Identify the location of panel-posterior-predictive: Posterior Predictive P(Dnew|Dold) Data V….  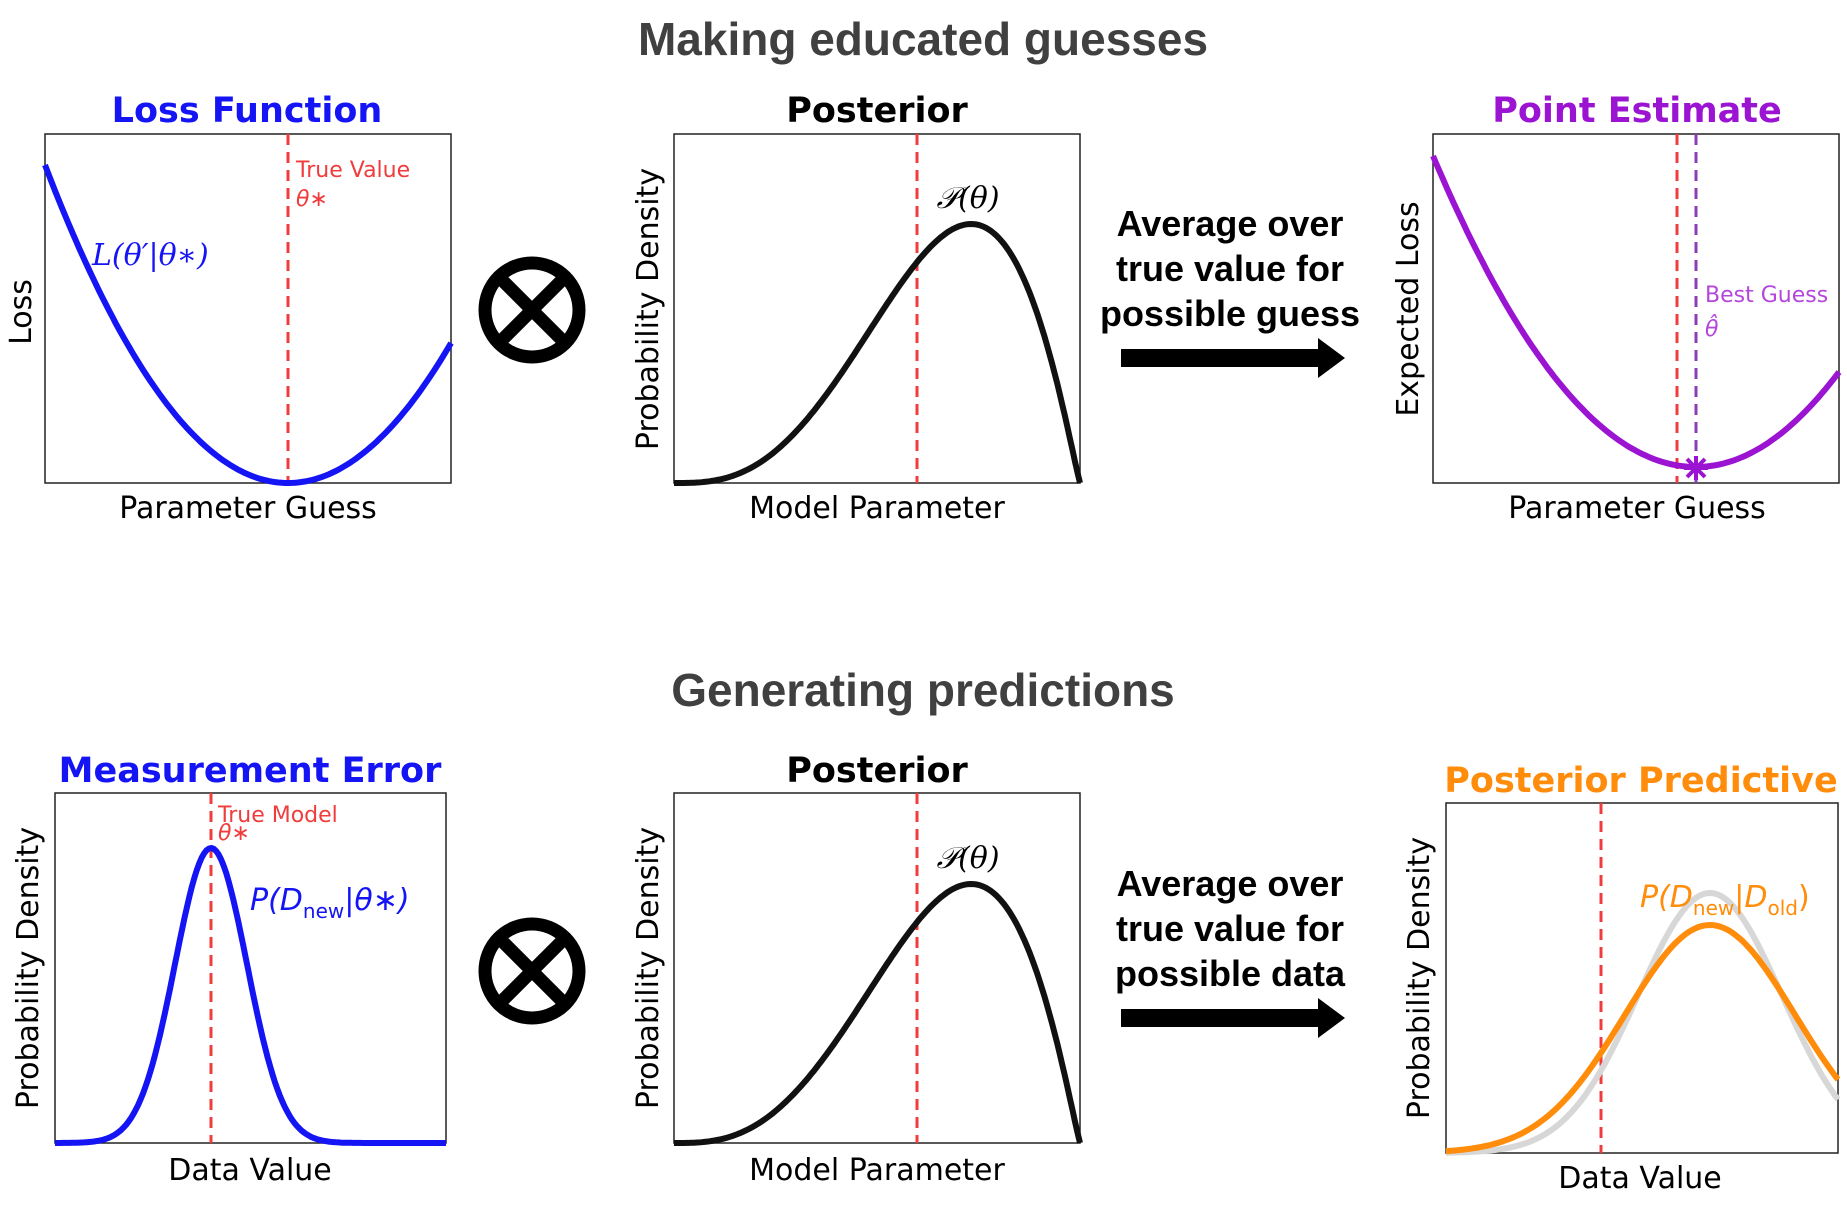
(1621, 978).